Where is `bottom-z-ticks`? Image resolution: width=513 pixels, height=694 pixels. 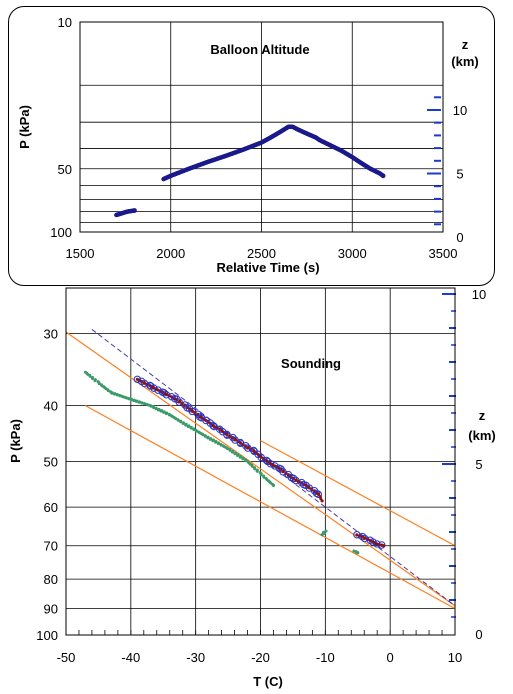
bottom-z-ticks is located at coordinates (449, 455).